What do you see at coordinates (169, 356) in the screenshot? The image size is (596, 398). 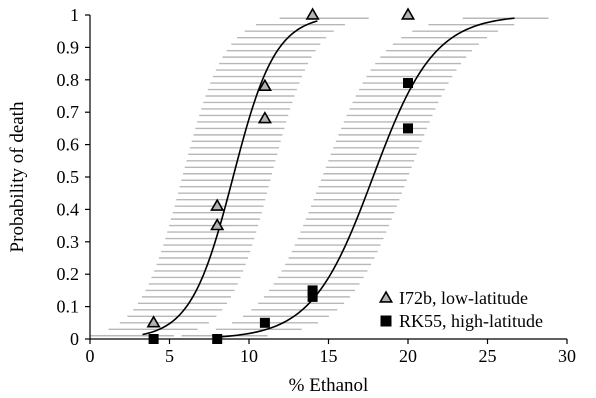 I see `x-tick-label: 5` at bounding box center [169, 356].